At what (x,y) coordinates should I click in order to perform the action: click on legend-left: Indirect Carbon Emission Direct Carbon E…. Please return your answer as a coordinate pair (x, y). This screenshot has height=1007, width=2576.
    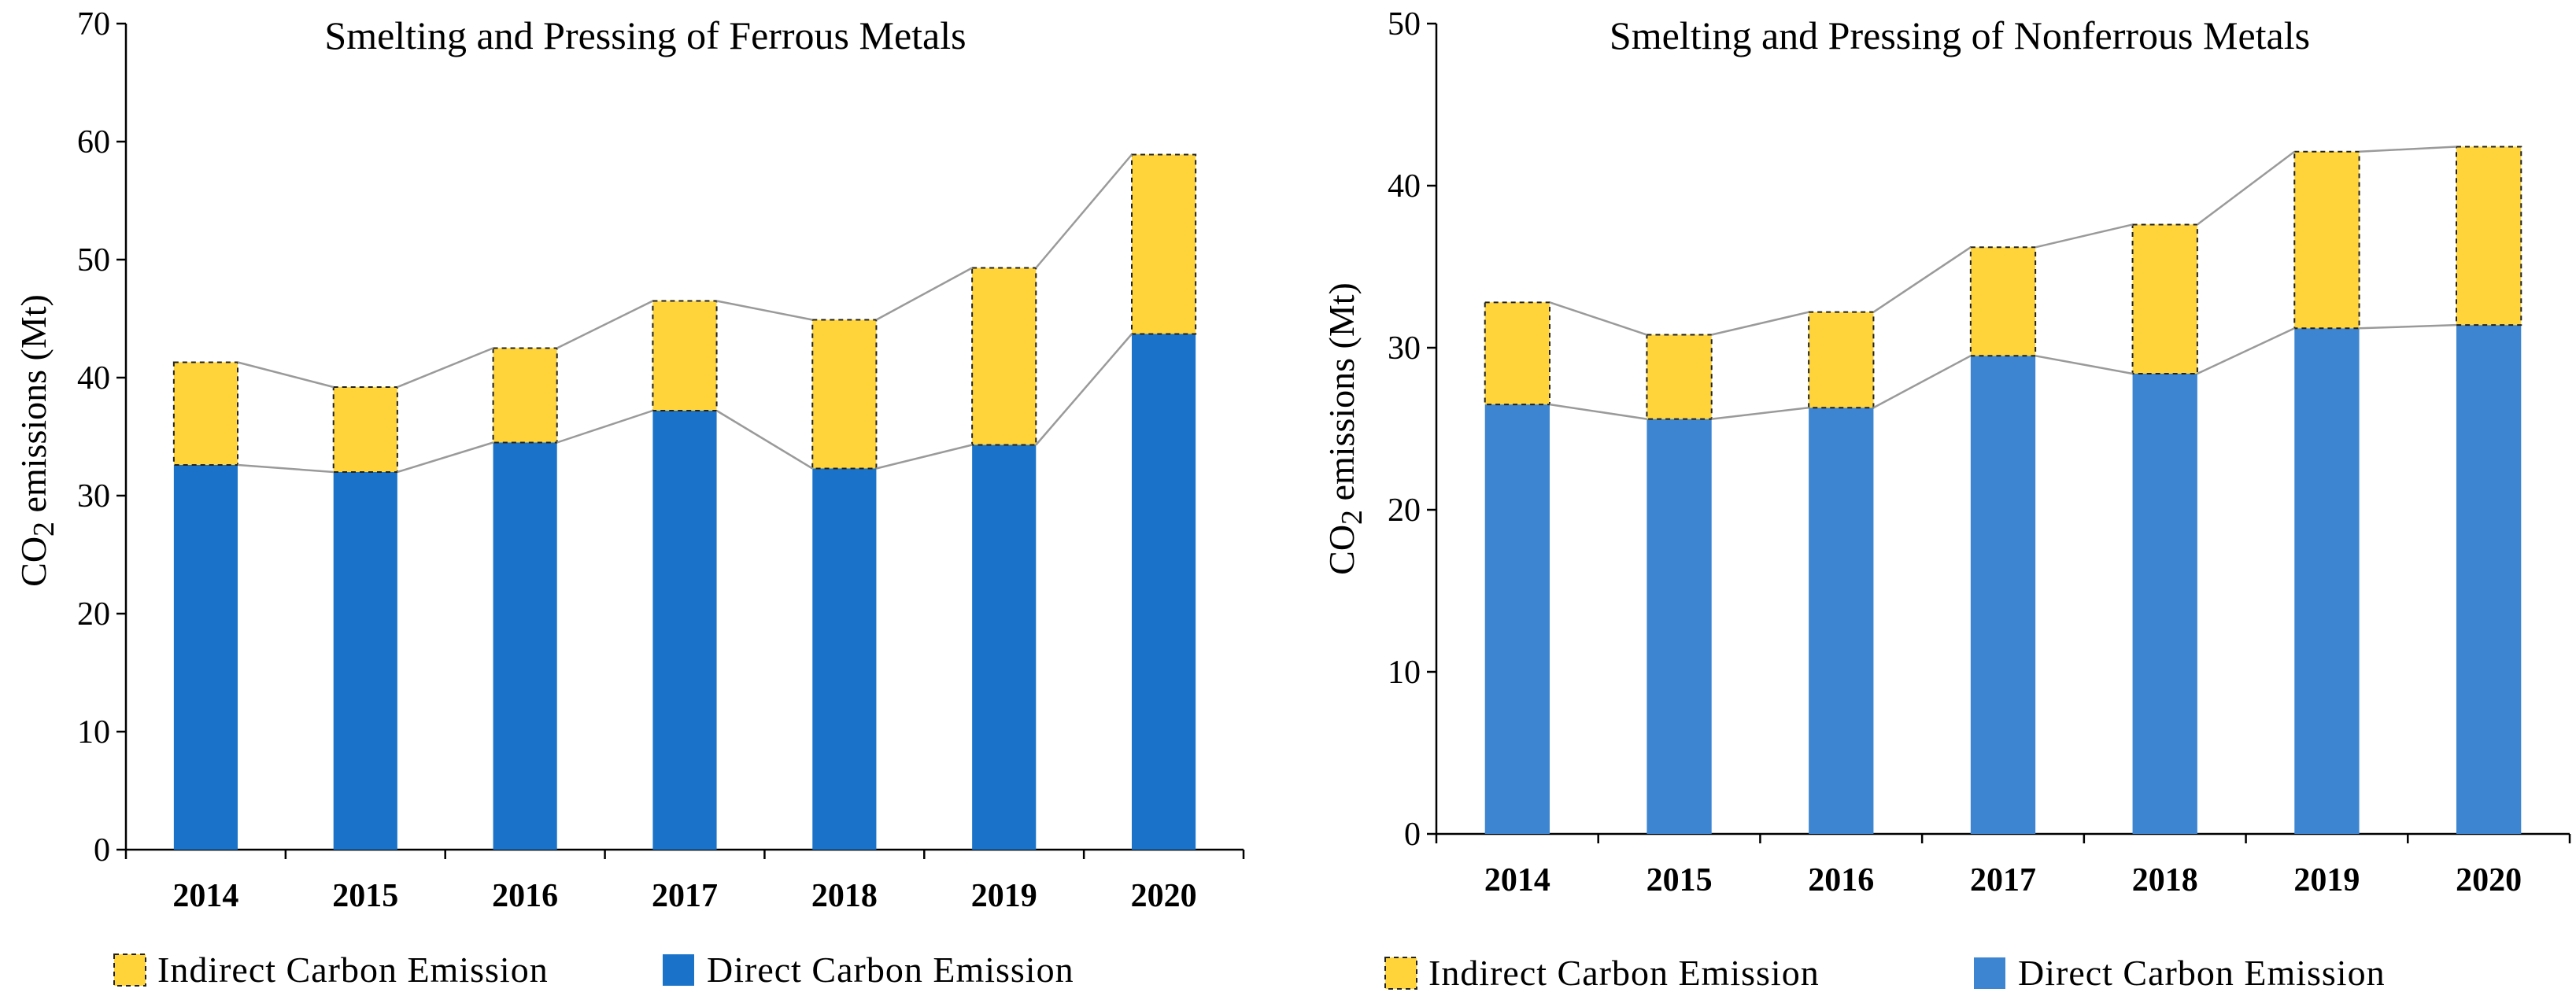
    Looking at the image, I should click on (593, 970).